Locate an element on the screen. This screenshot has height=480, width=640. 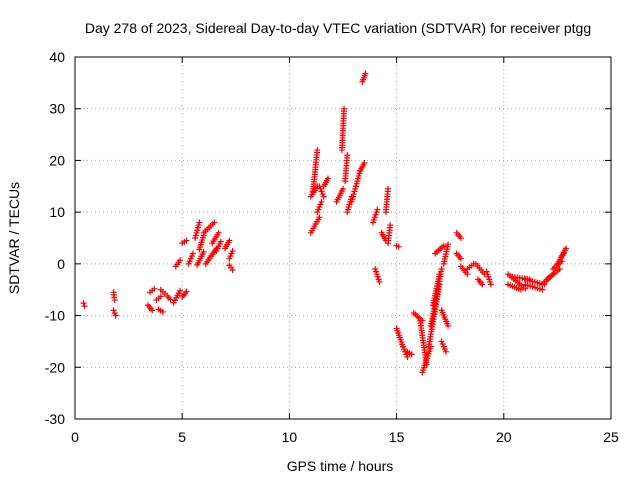
y-tick-label: 20 is located at coordinates (57, 160).